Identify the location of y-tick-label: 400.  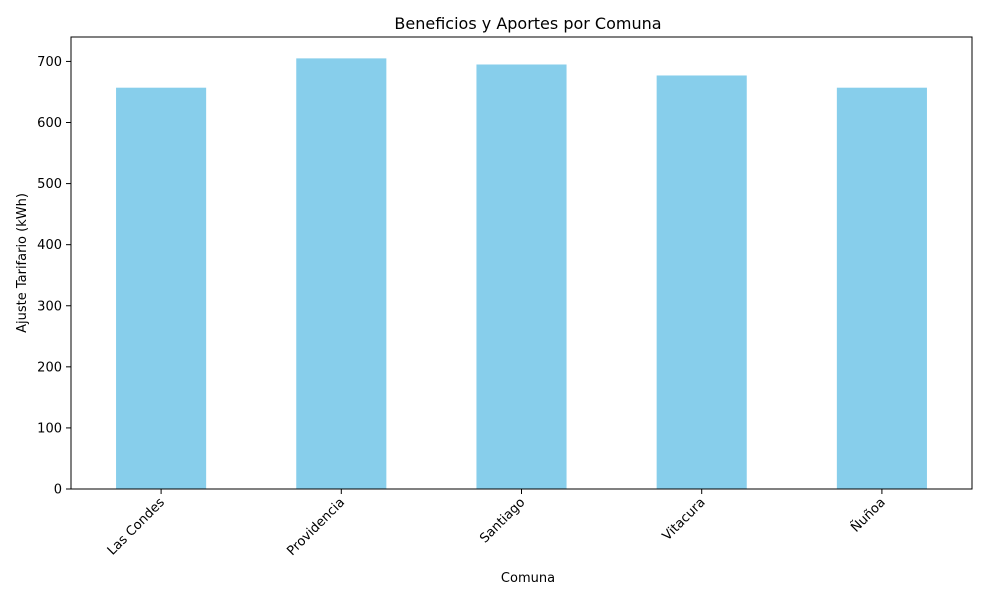
(49, 245).